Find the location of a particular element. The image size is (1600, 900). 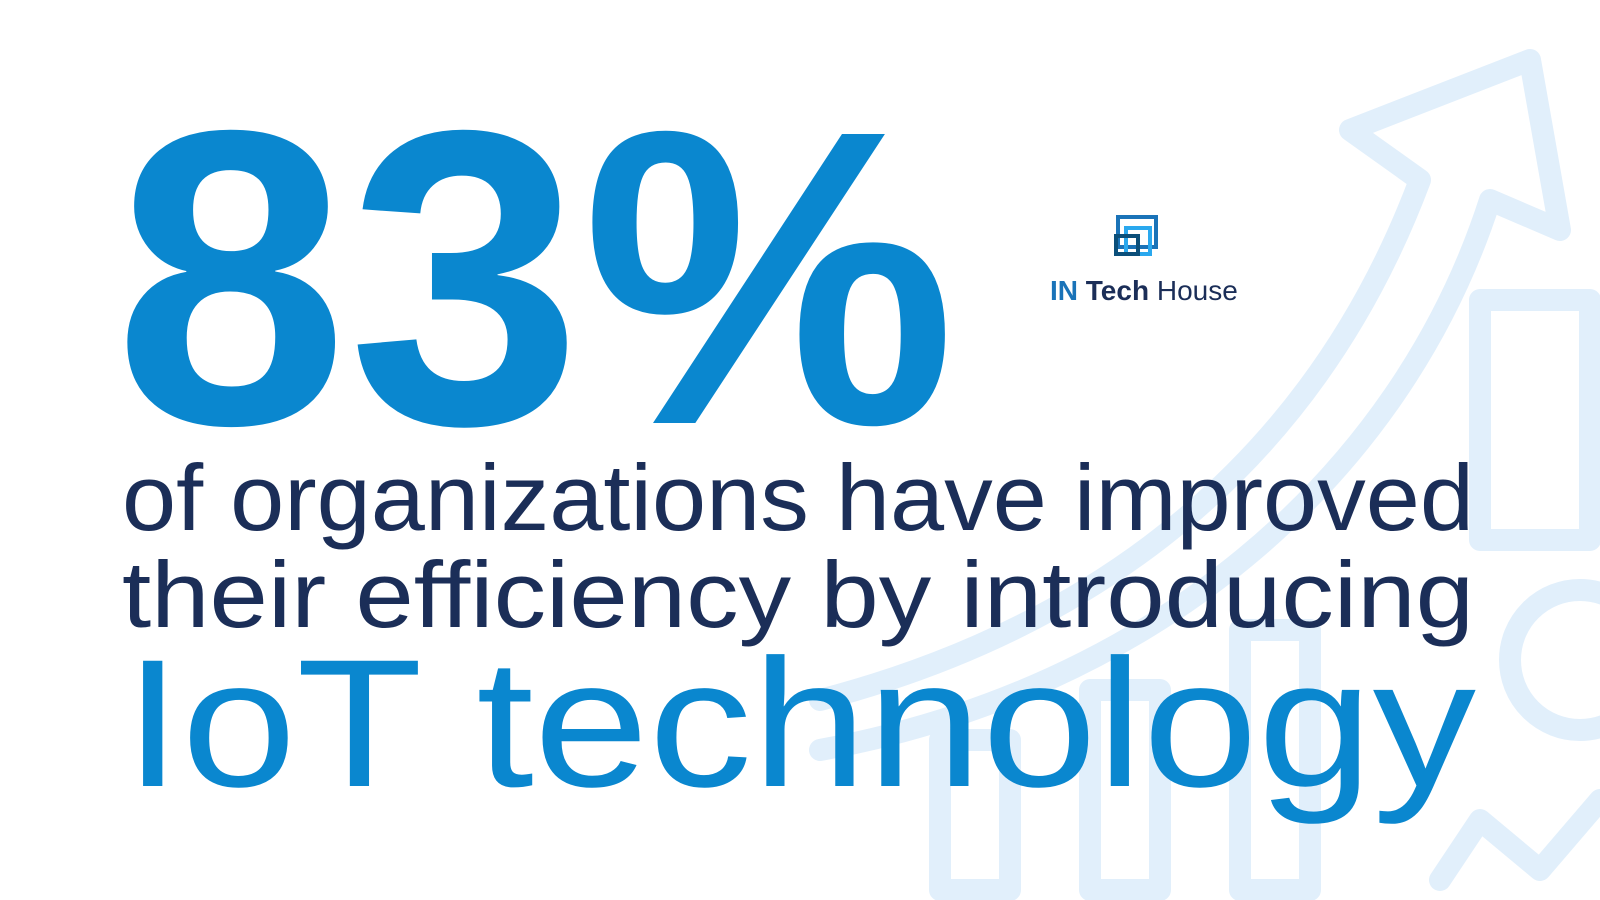

body-line: their efficiency by introducing is located at coordinates (798, 594).